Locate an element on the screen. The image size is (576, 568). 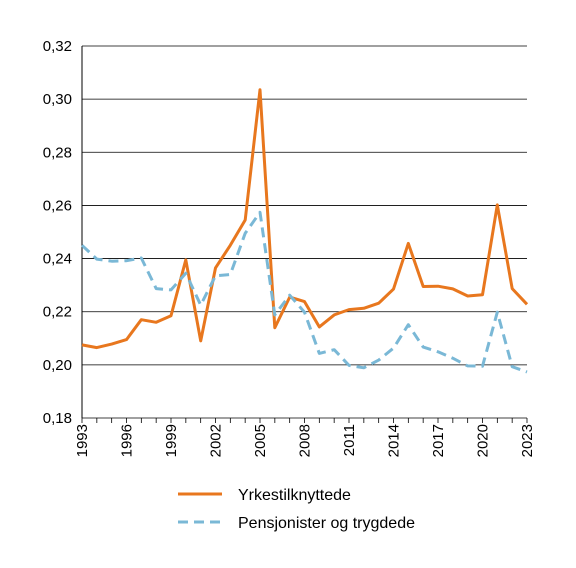
x-tick-label: 2008 is located at coordinates (305, 440).